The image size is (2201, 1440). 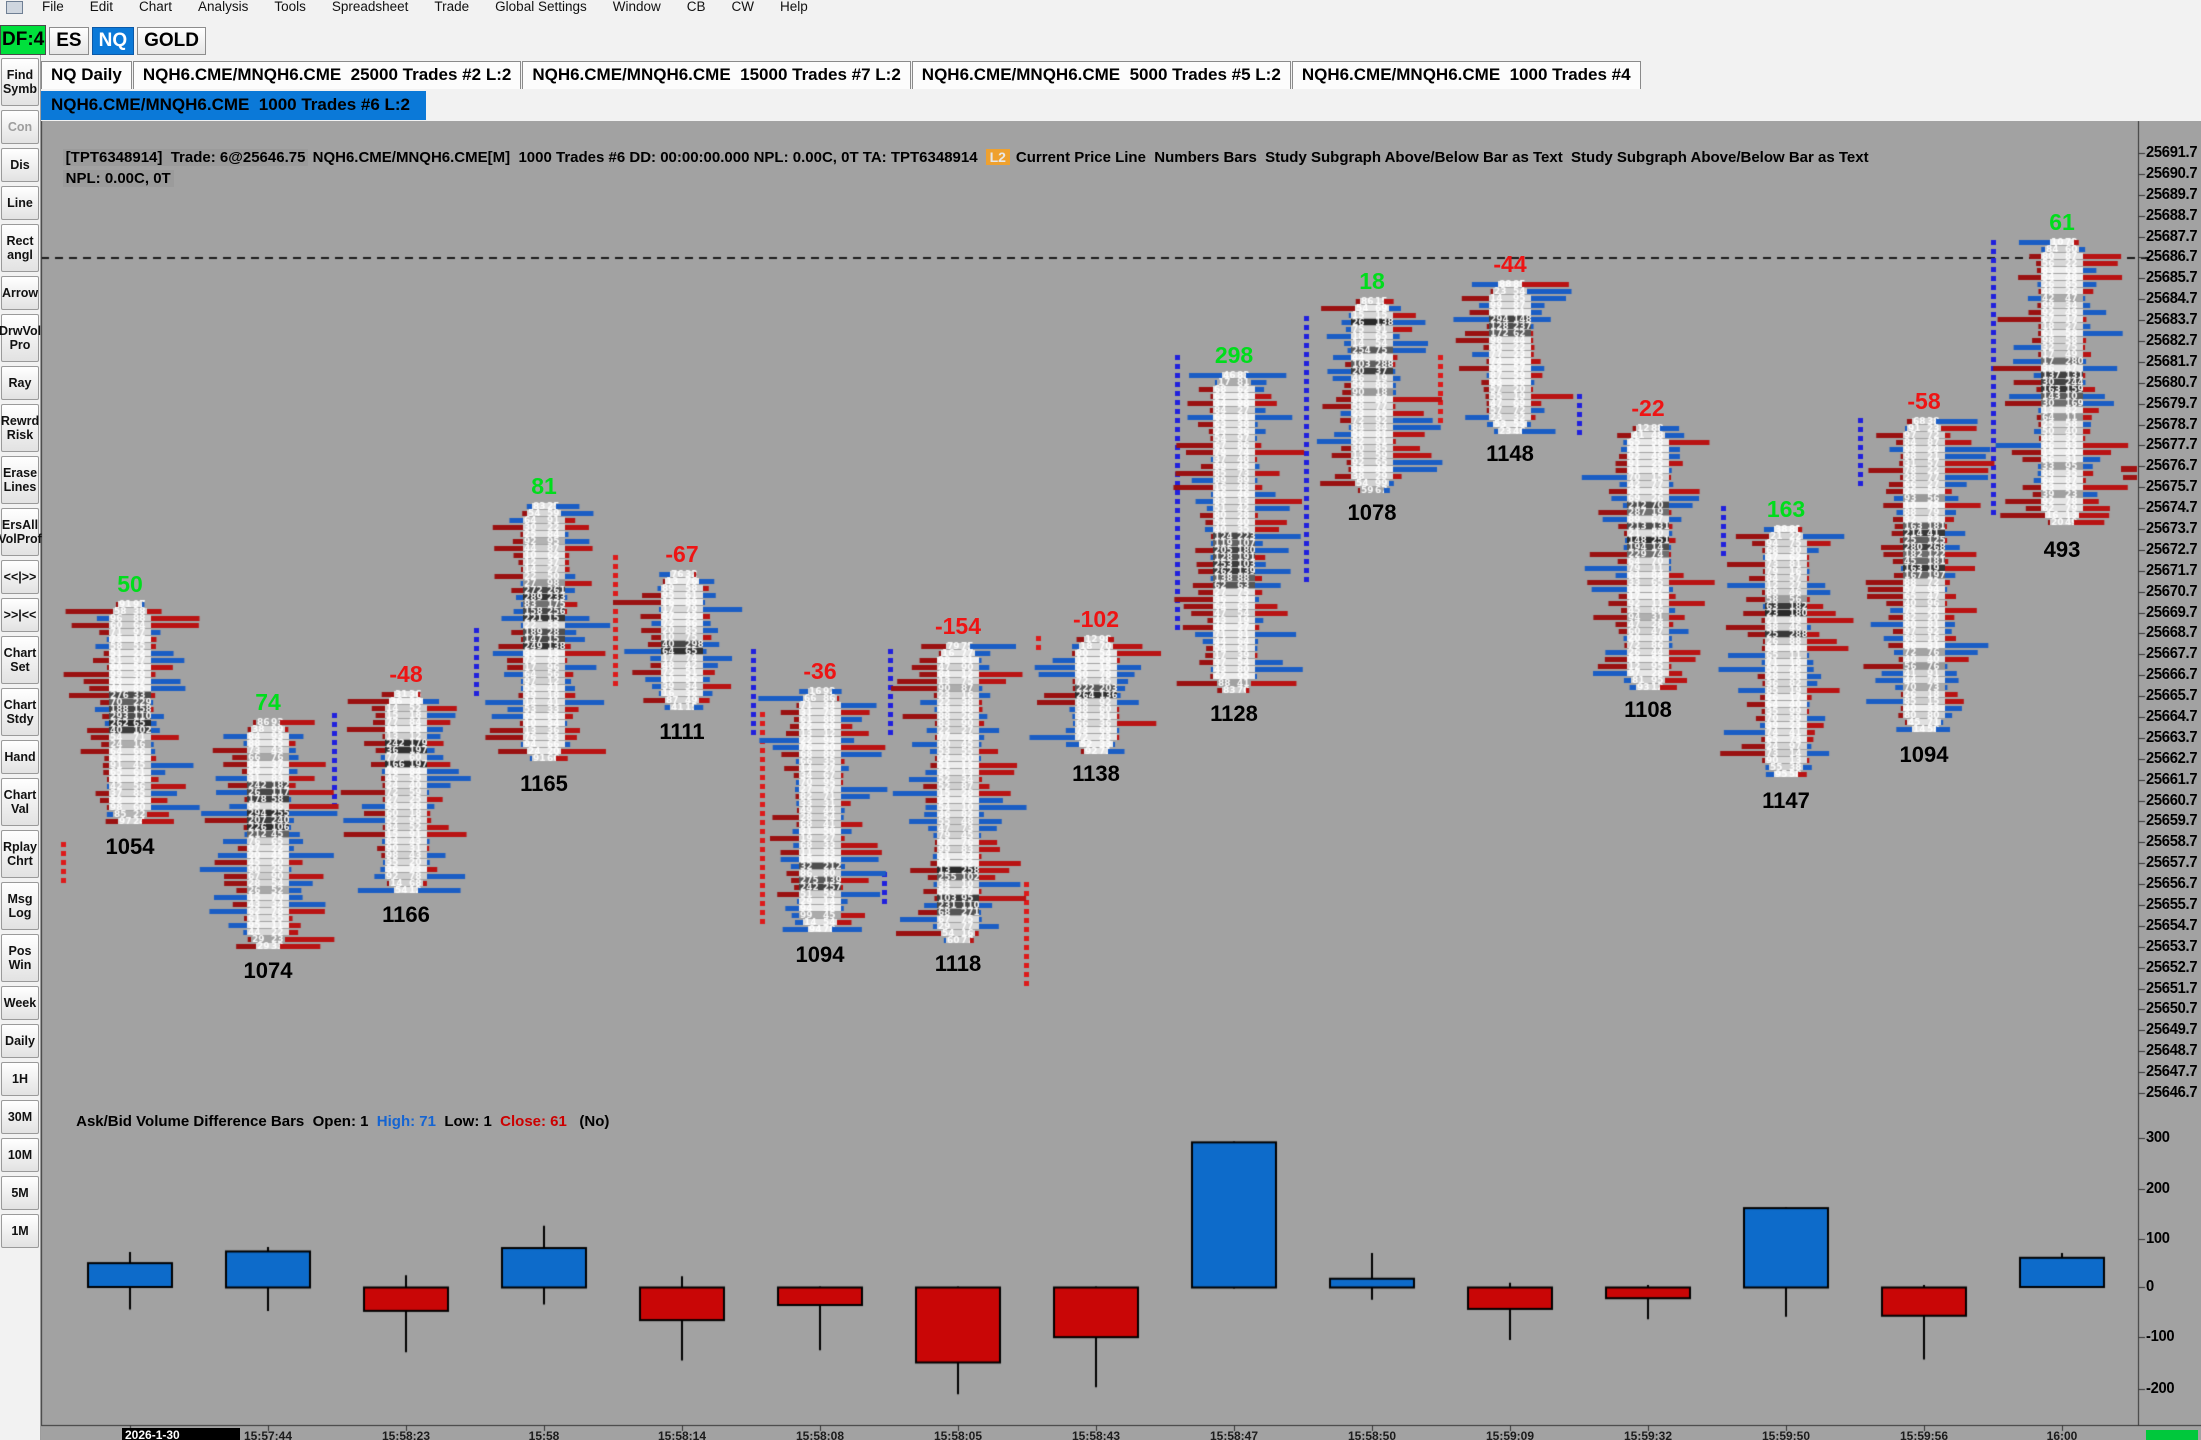 I want to click on subgraph-high: High: 71, so click(x=406, y=1121).